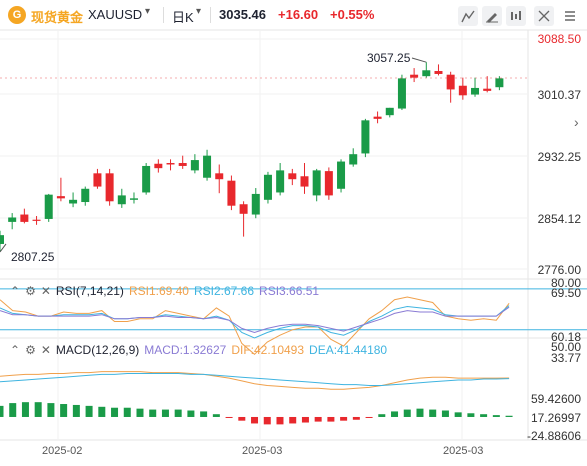  What do you see at coordinates (158, 291) in the screenshot?
I see `rsi1-value: RSI1:69.40` at bounding box center [158, 291].